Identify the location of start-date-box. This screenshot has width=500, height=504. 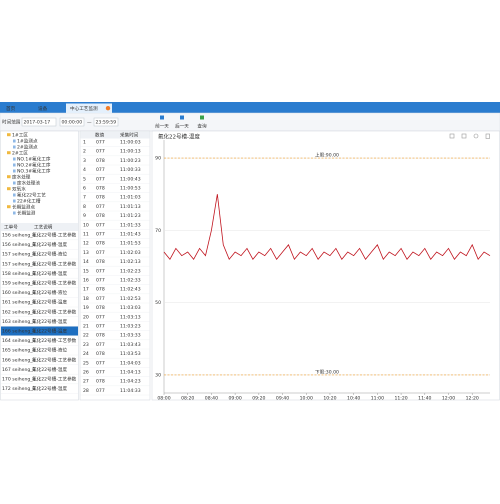
(39, 122).